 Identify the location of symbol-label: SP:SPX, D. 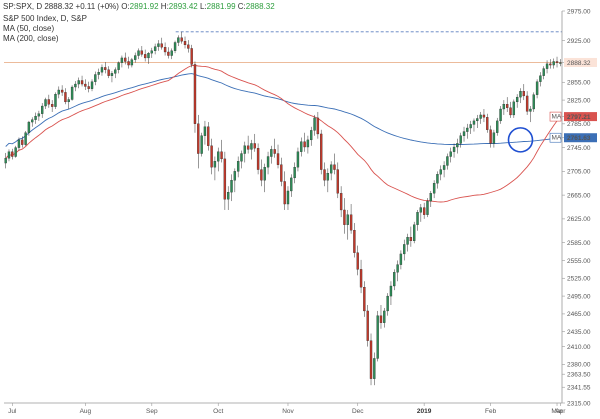
(23, 6).